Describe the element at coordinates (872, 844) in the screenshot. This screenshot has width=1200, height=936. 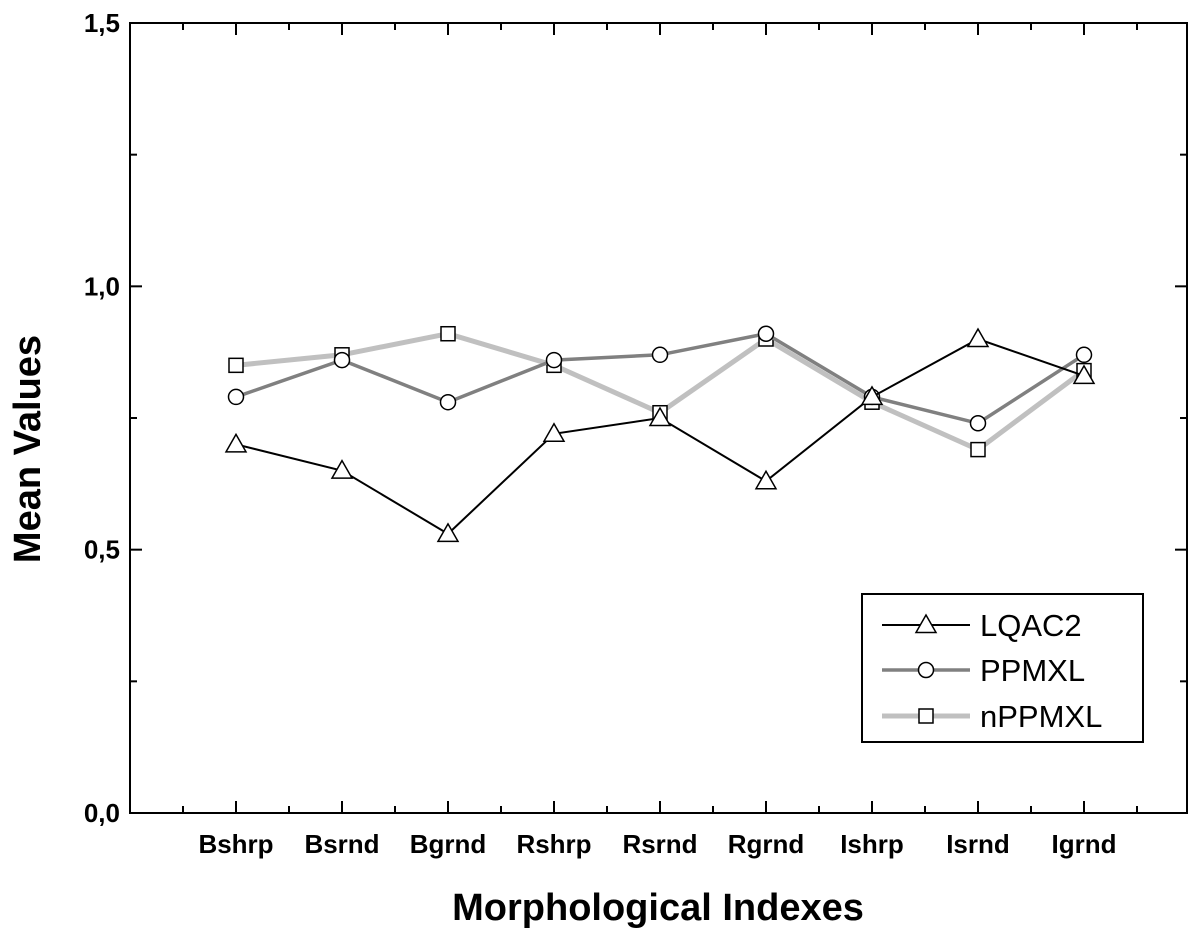
I see `x-tick-label: Ishrp` at that location.